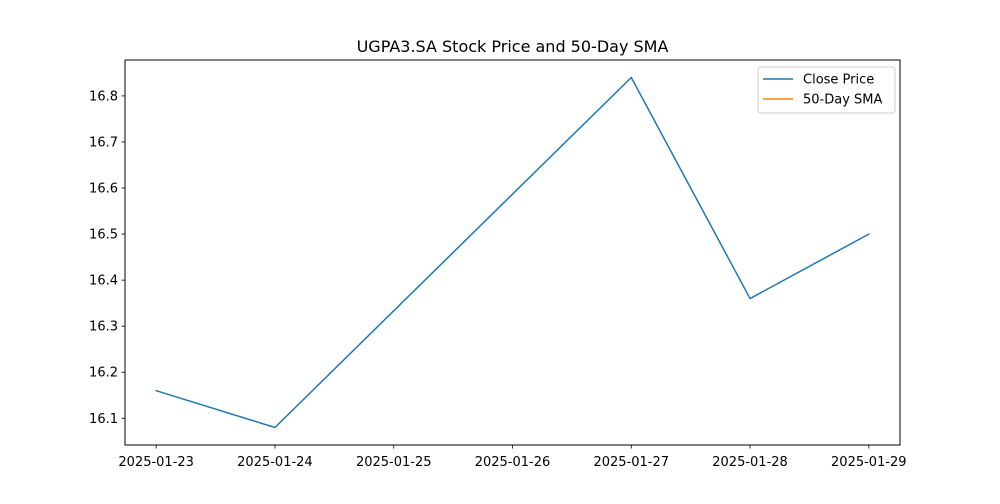 This screenshot has height=504, width=1000. What do you see at coordinates (838, 80) in the screenshot?
I see `legend-label: Close Price` at bounding box center [838, 80].